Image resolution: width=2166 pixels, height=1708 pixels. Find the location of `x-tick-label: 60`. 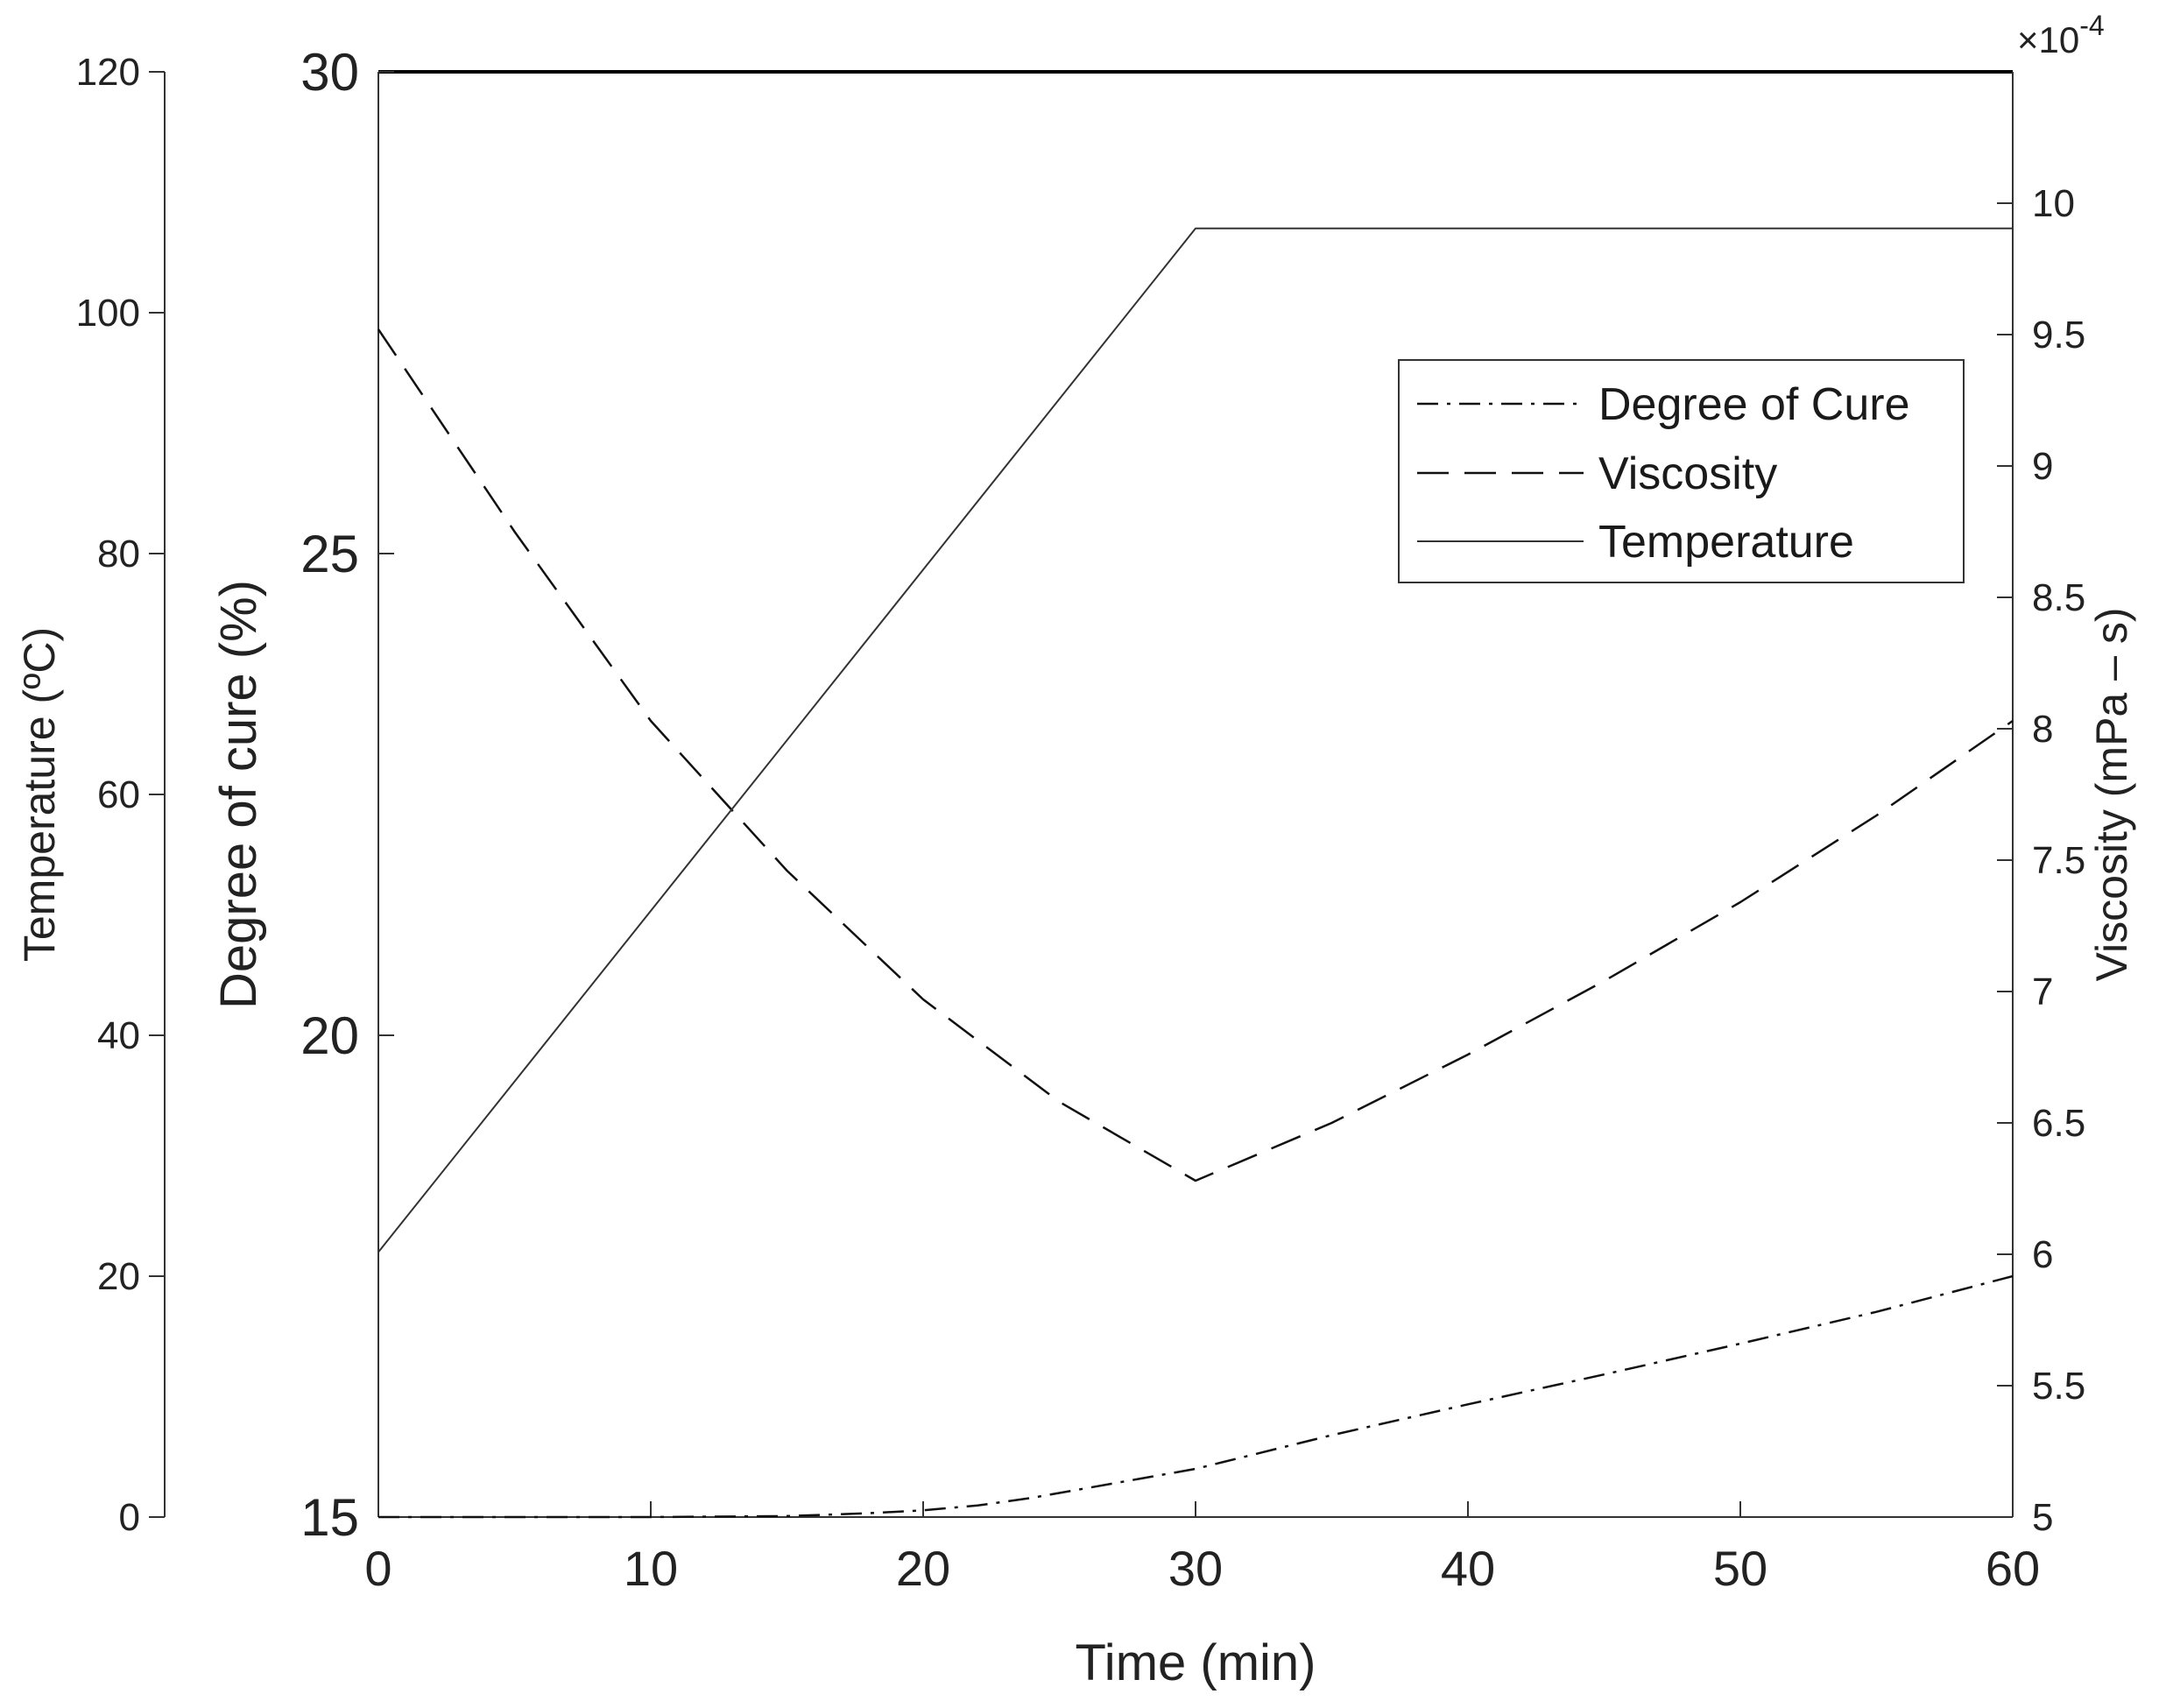

x-tick-label: 60 is located at coordinates (2013, 1568).